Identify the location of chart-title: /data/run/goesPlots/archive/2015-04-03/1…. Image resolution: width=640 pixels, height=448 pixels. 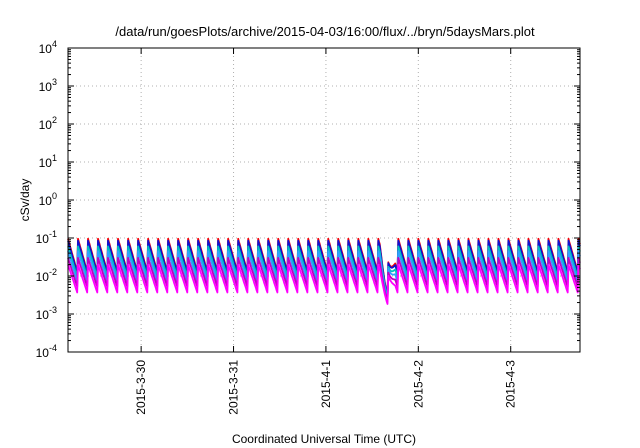
(325, 31).